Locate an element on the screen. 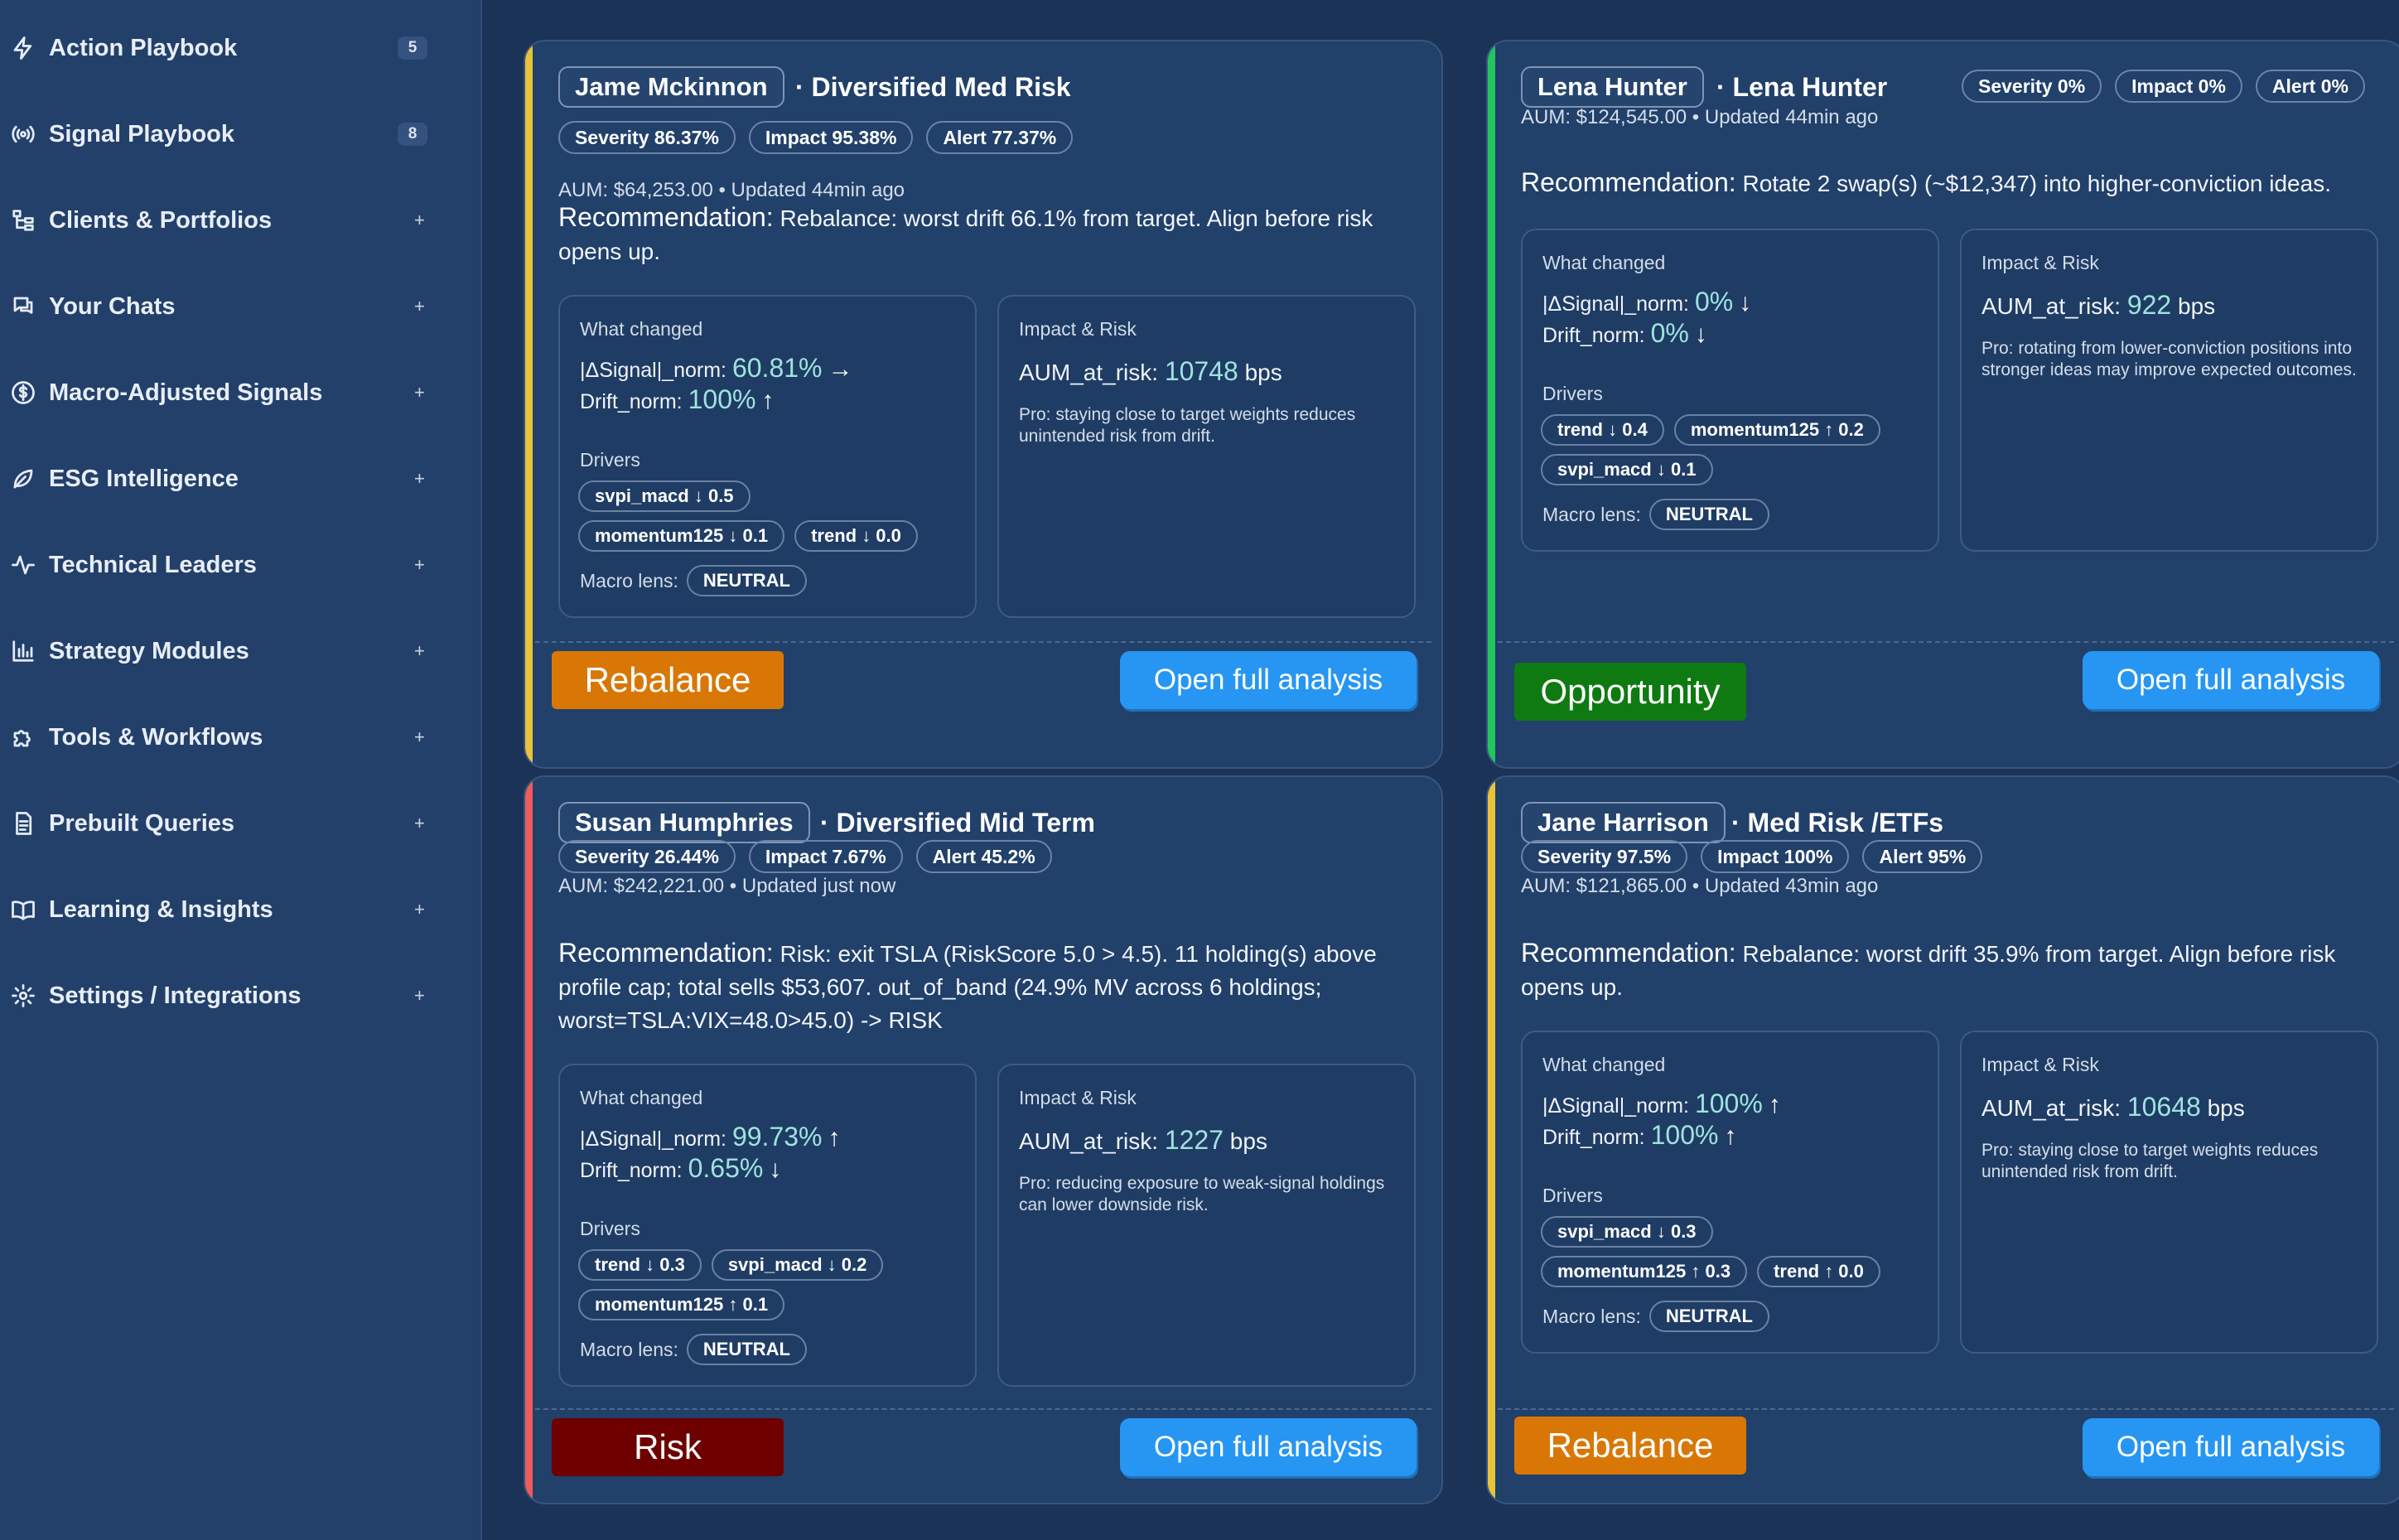 This screenshot has width=2399, height=1540. drift-trend-arrow: ↓ is located at coordinates (776, 1169).